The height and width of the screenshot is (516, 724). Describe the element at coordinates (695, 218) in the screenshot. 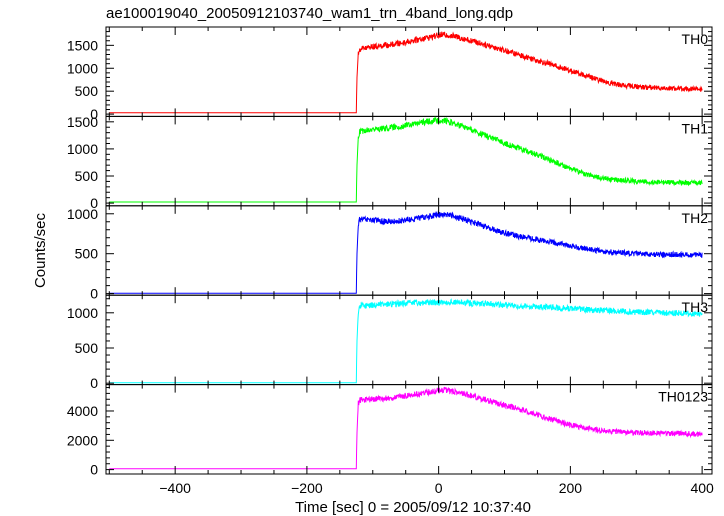

I see `series-label-th2: TH2` at that location.